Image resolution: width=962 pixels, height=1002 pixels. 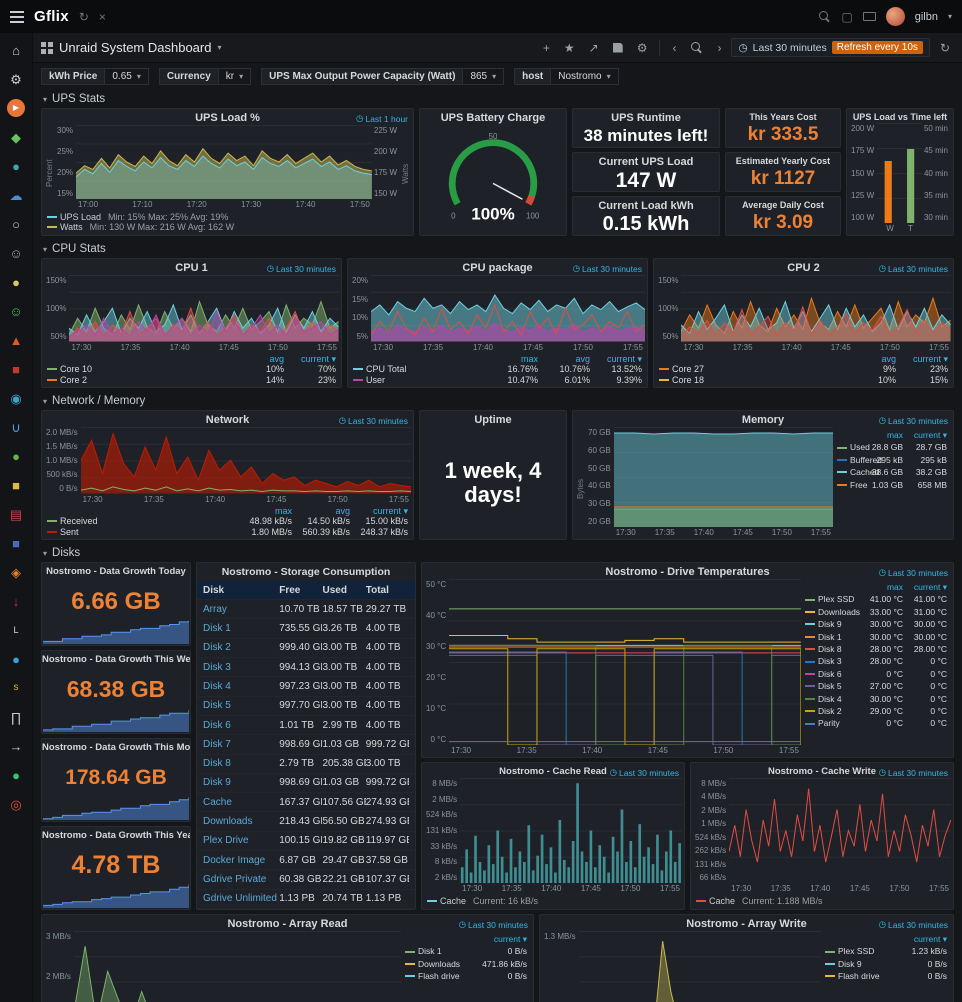 I want to click on legend-item: Watts Min: 130 W Max: 216 W Avg: 162 W, so click(x=227, y=227).